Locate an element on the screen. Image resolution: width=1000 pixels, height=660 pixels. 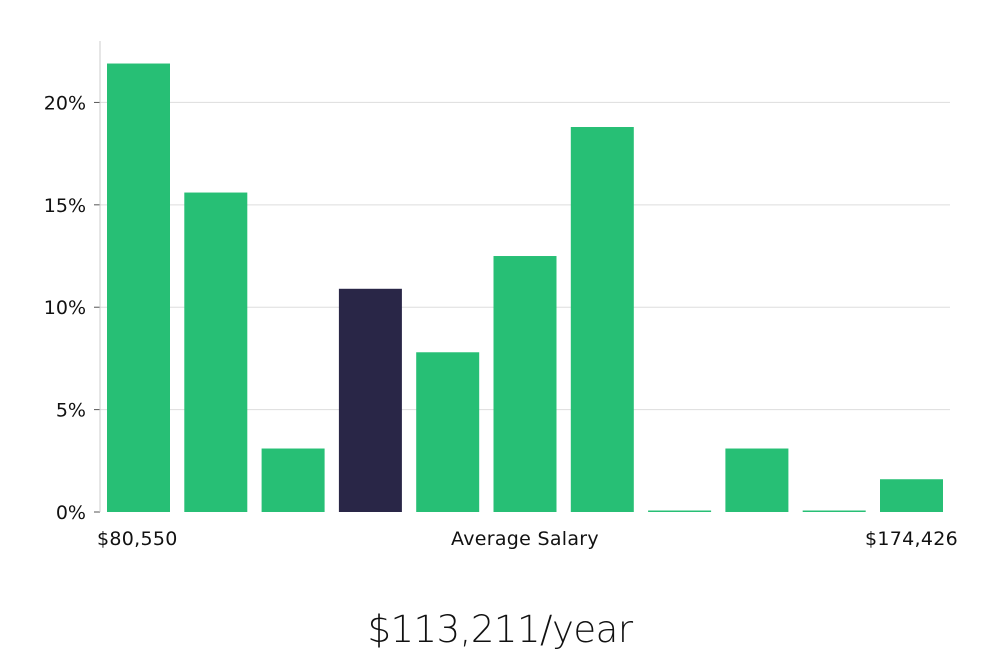
y-tick-label: 0% is located at coordinates (71, 513).